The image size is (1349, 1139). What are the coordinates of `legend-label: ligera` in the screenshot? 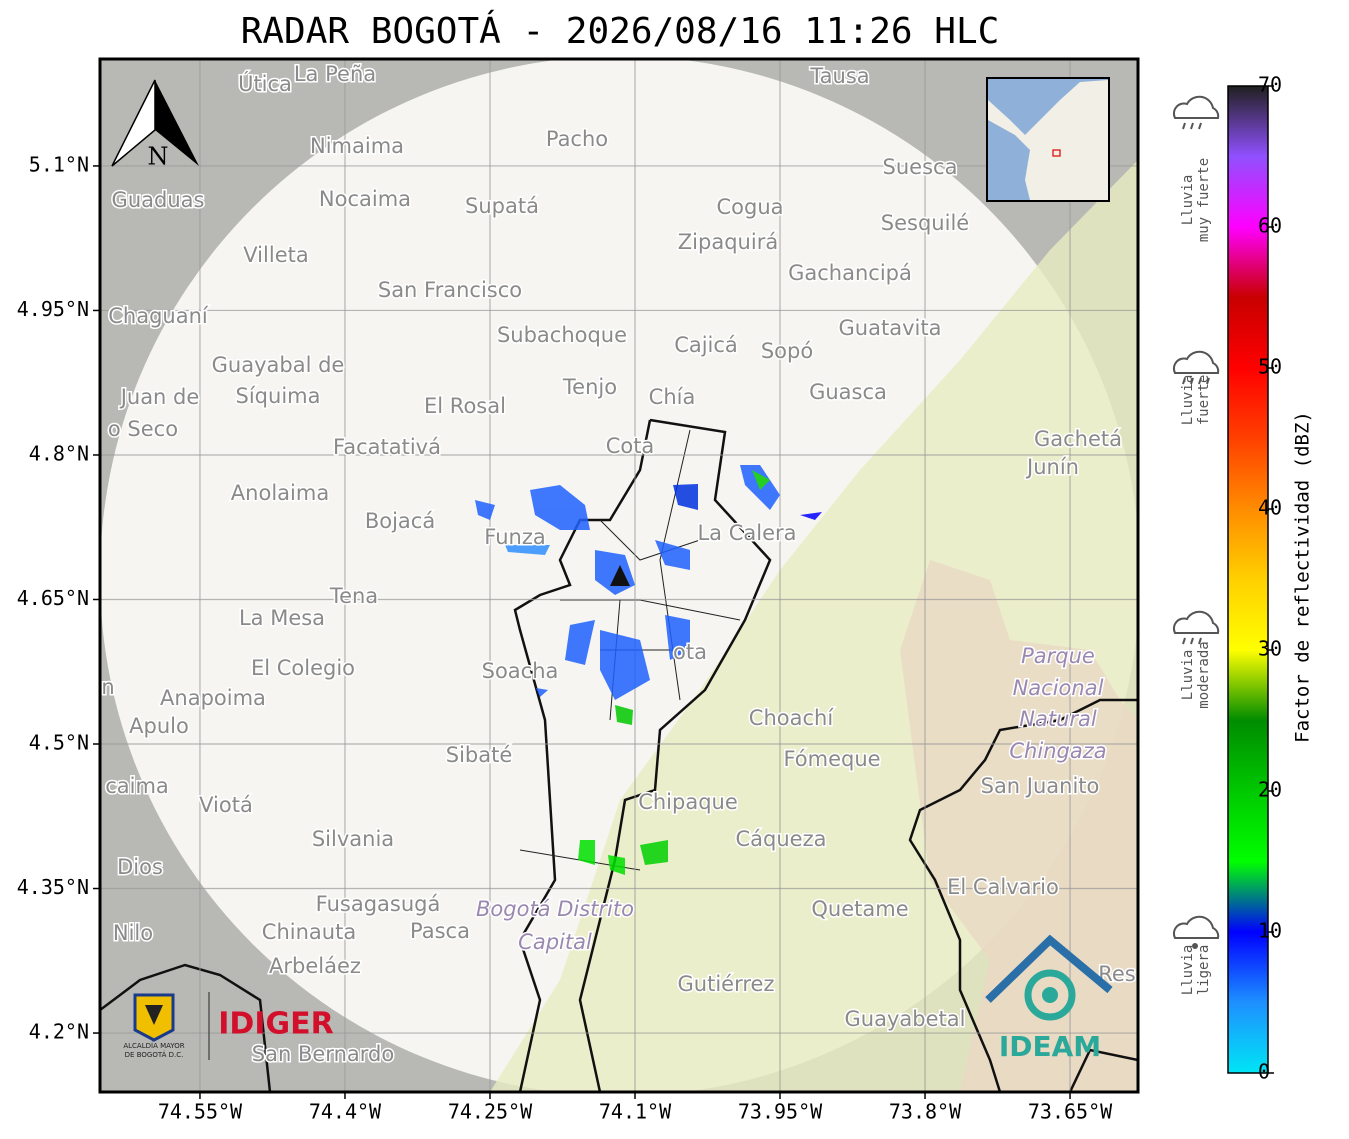 It's located at (1204, 970).